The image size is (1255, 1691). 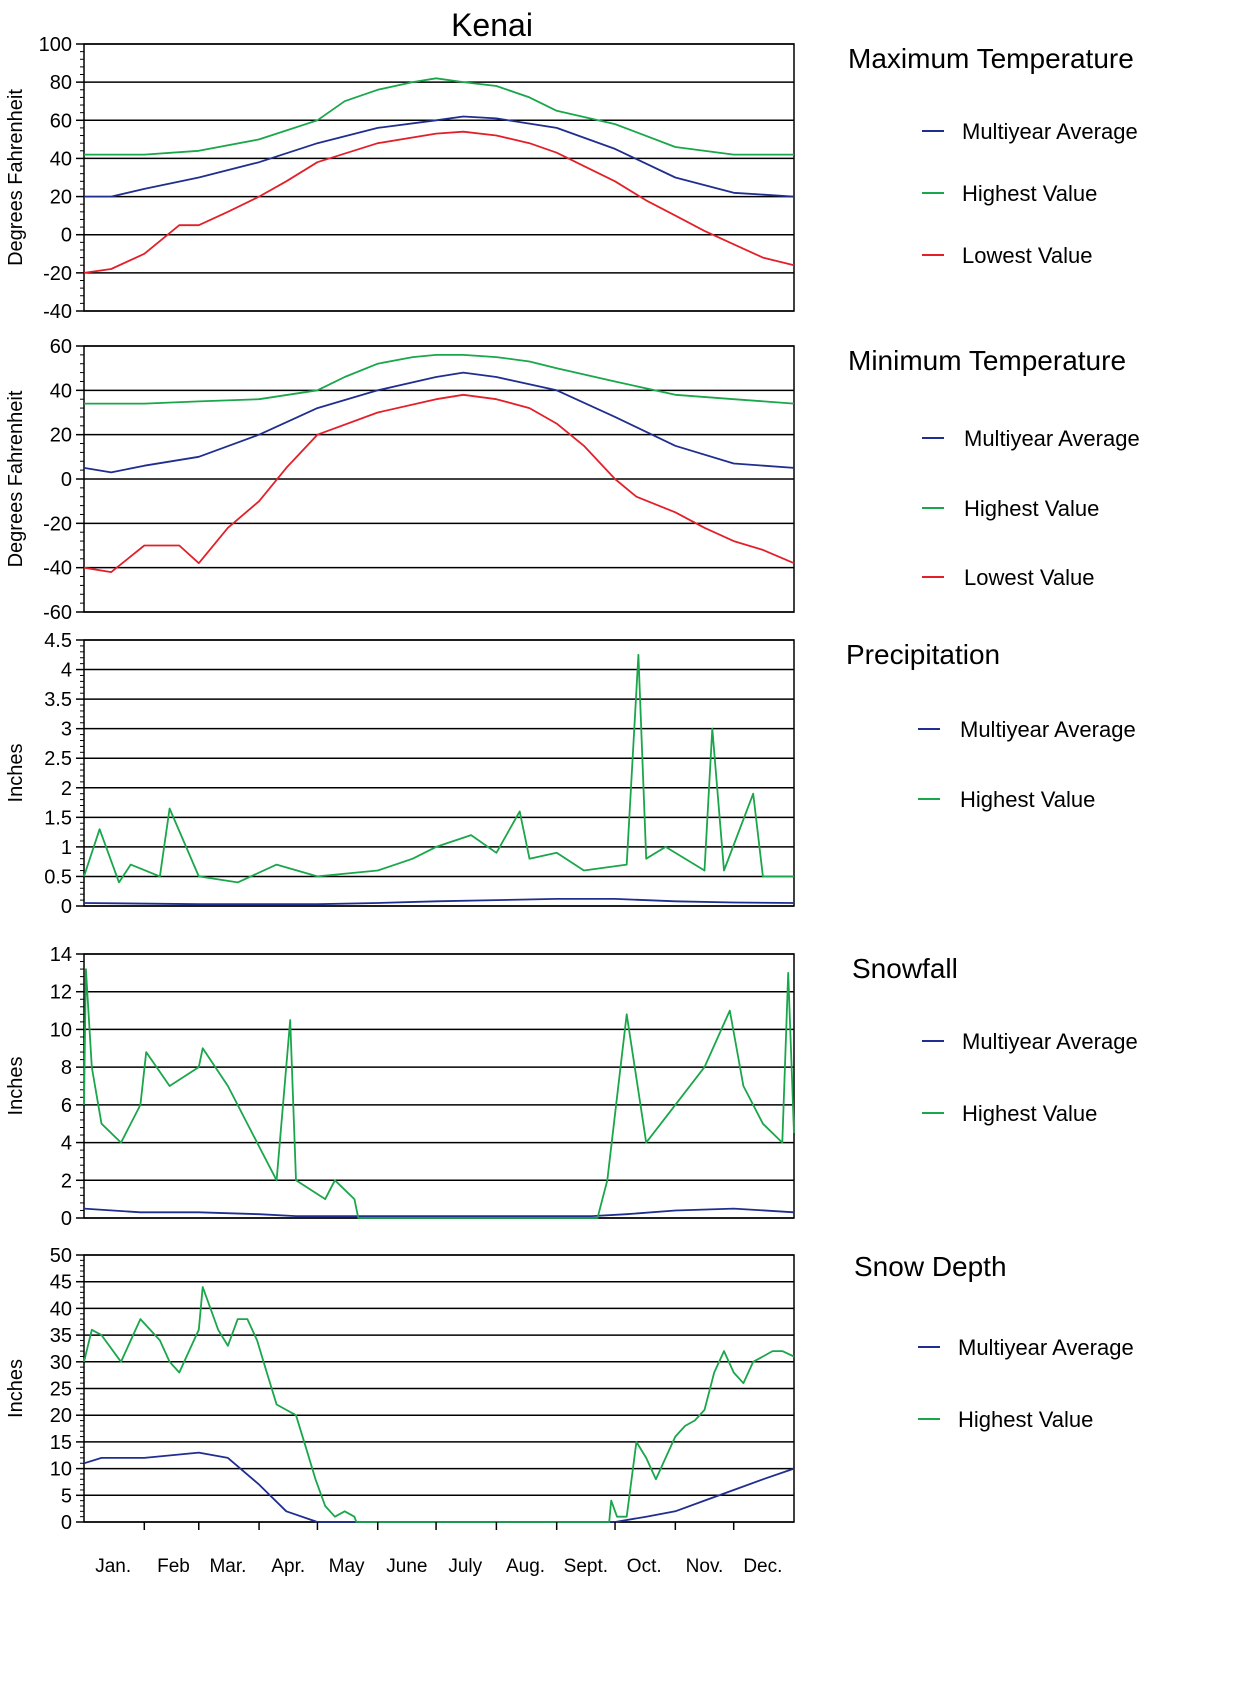 I want to click on y-tick-label: 30, so click(x=61, y=1363).